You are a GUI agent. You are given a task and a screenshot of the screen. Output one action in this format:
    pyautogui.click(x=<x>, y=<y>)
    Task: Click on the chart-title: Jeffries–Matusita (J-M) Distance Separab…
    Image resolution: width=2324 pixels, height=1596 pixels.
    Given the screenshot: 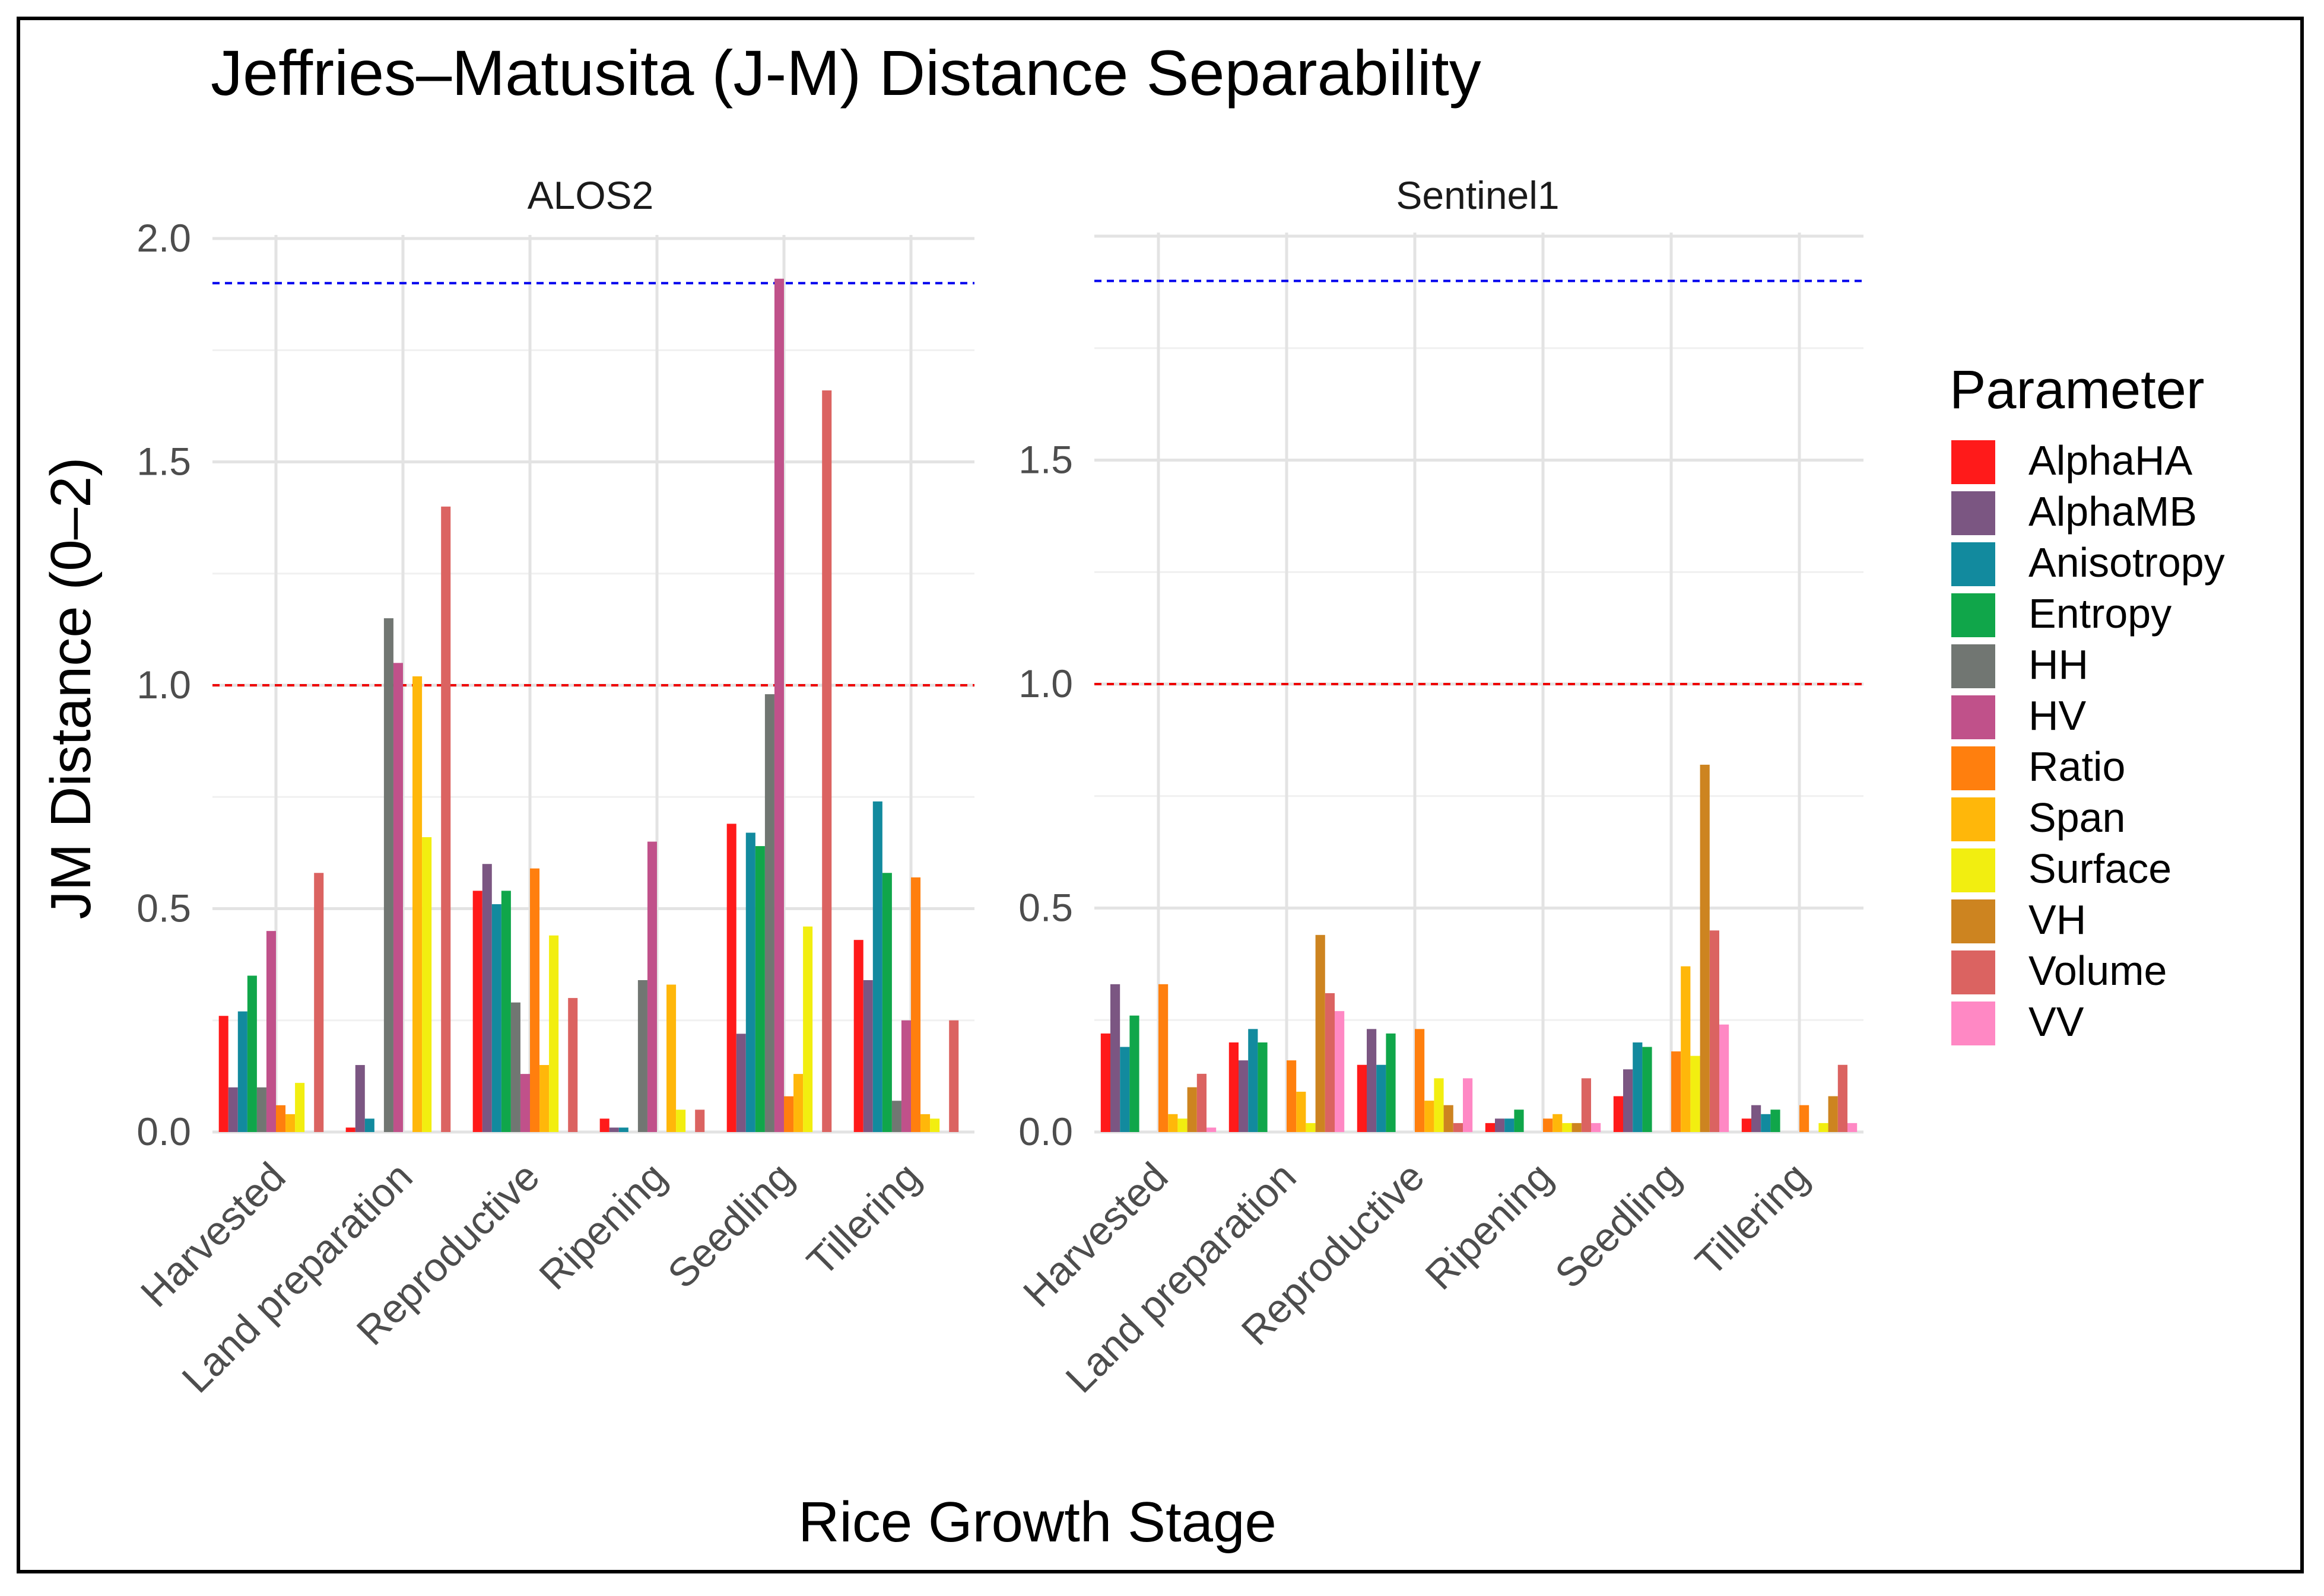 What is the action you would take?
    pyautogui.click(x=846, y=73)
    